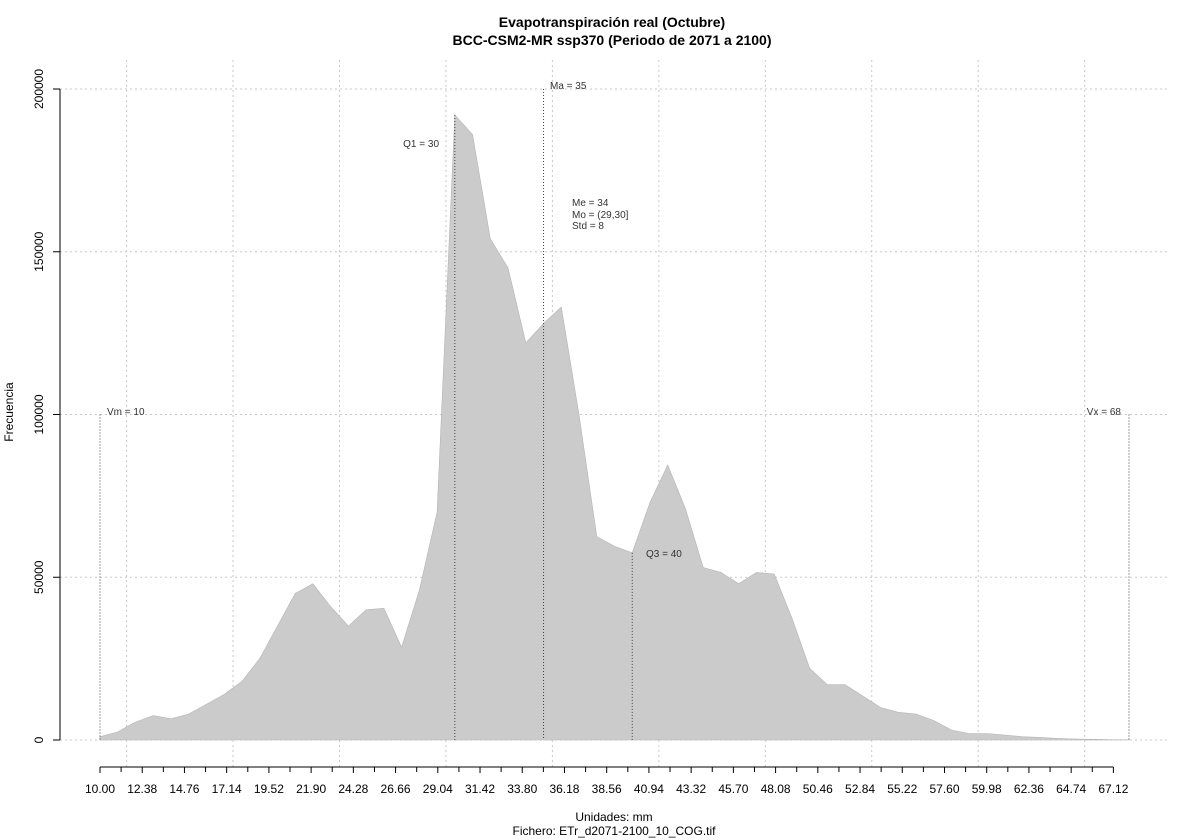 The height and width of the screenshot is (840, 1200). Describe the element at coordinates (39, 739) in the screenshot. I see `y-tick-label: 0` at that location.